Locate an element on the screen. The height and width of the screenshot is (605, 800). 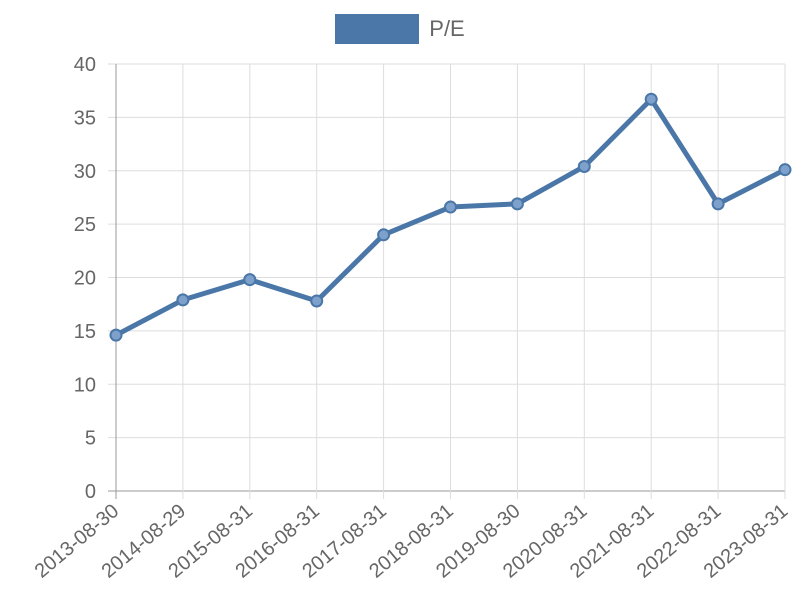
y-tick-label: 25 is located at coordinates (85, 225).